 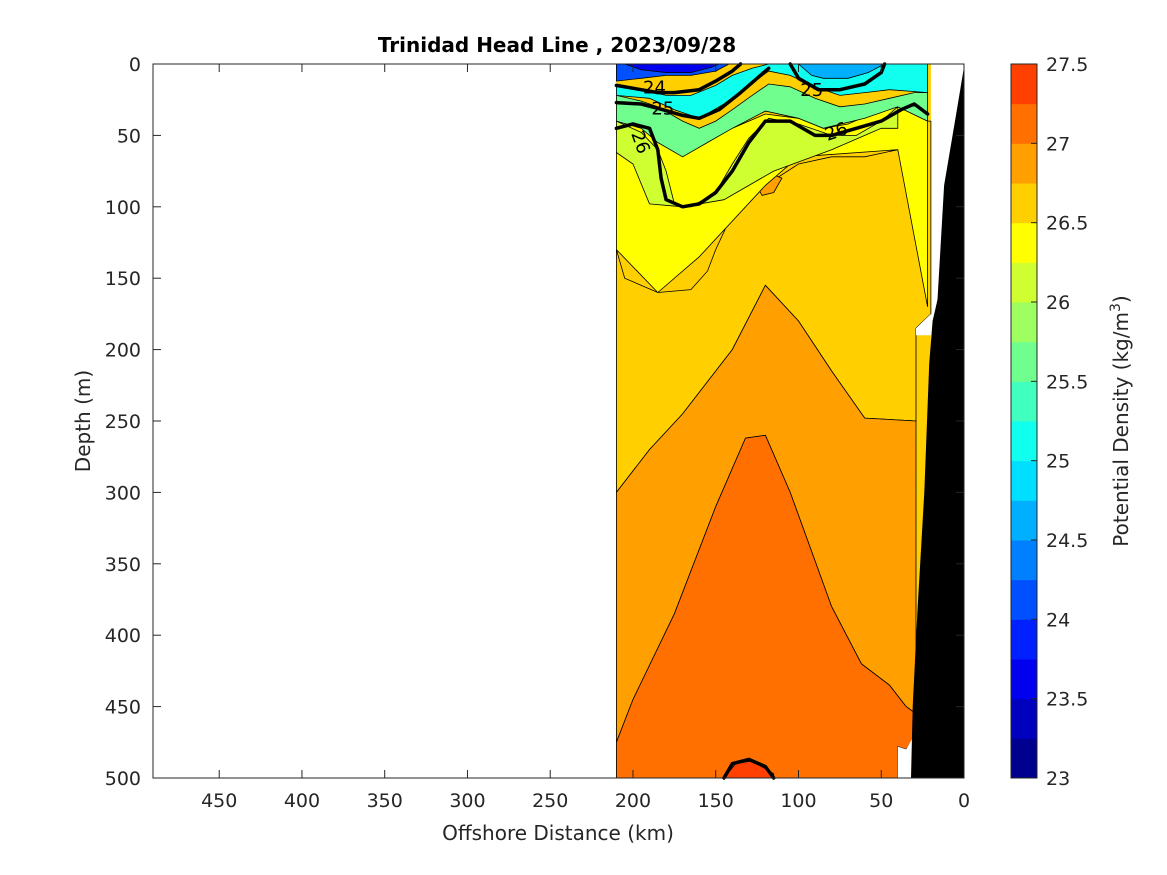 What do you see at coordinates (964, 801) in the screenshot?
I see `x-tick-label: 0` at bounding box center [964, 801].